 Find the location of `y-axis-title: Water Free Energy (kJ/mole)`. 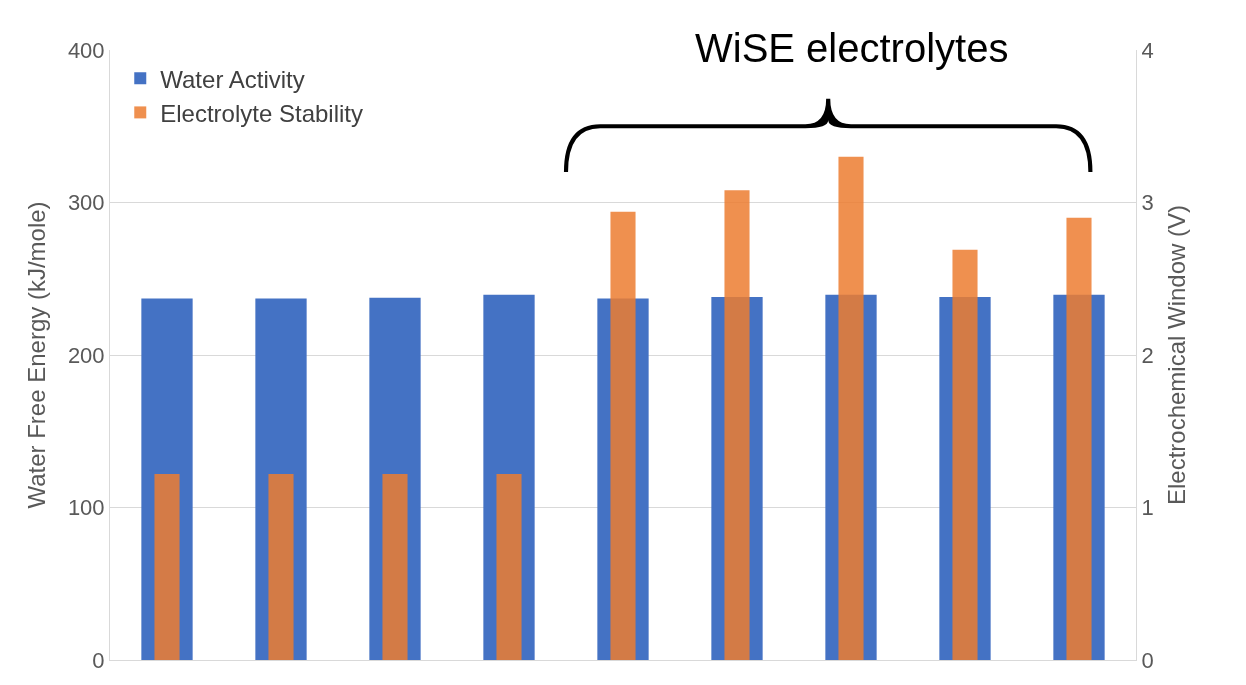

y-axis-title: Water Free Energy (kJ/mole) is located at coordinates (36, 355).